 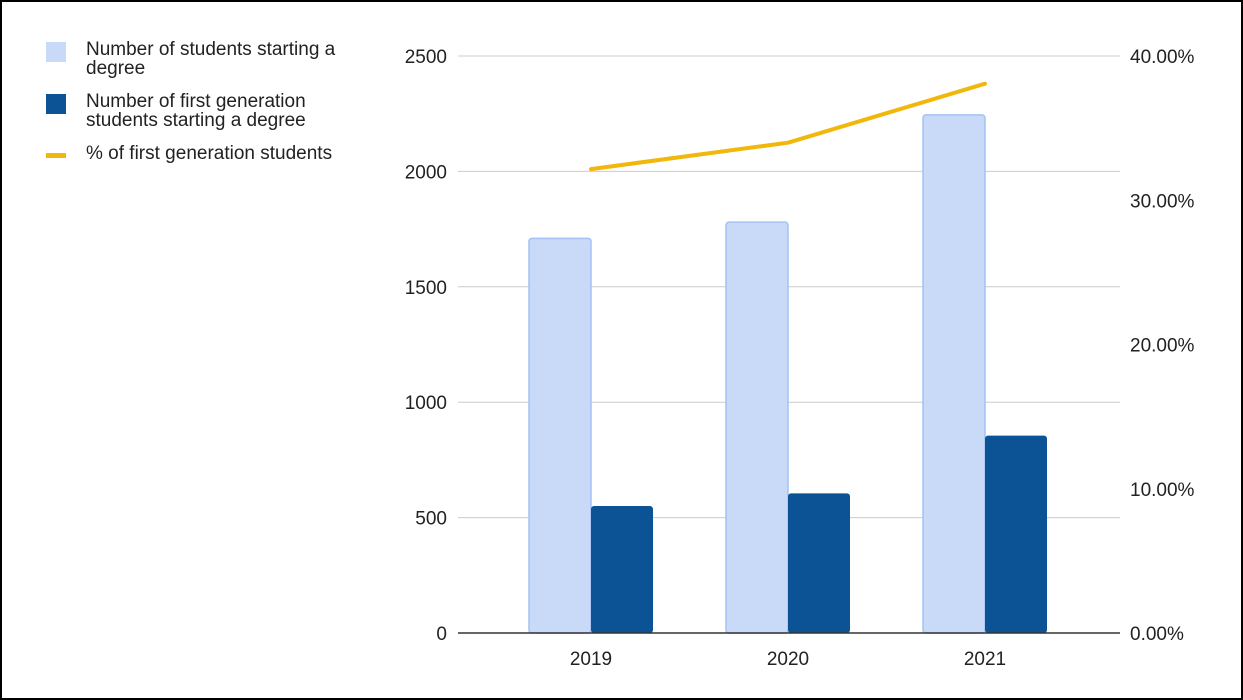 What do you see at coordinates (1162, 201) in the screenshot?
I see `y-right-tick-label: 30.00%` at bounding box center [1162, 201].